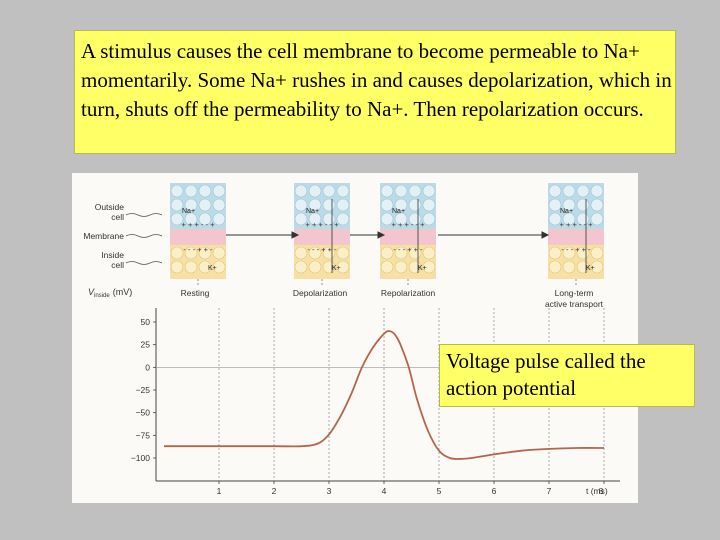  What do you see at coordinates (274, 491) in the screenshot?
I see `x-tick-label: 2` at bounding box center [274, 491].